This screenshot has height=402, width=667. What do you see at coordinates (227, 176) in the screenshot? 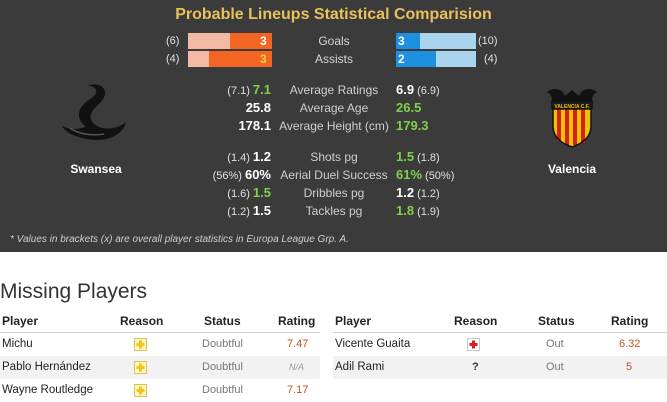
I see `home-stat-bracket: (56%)` at bounding box center [227, 176].